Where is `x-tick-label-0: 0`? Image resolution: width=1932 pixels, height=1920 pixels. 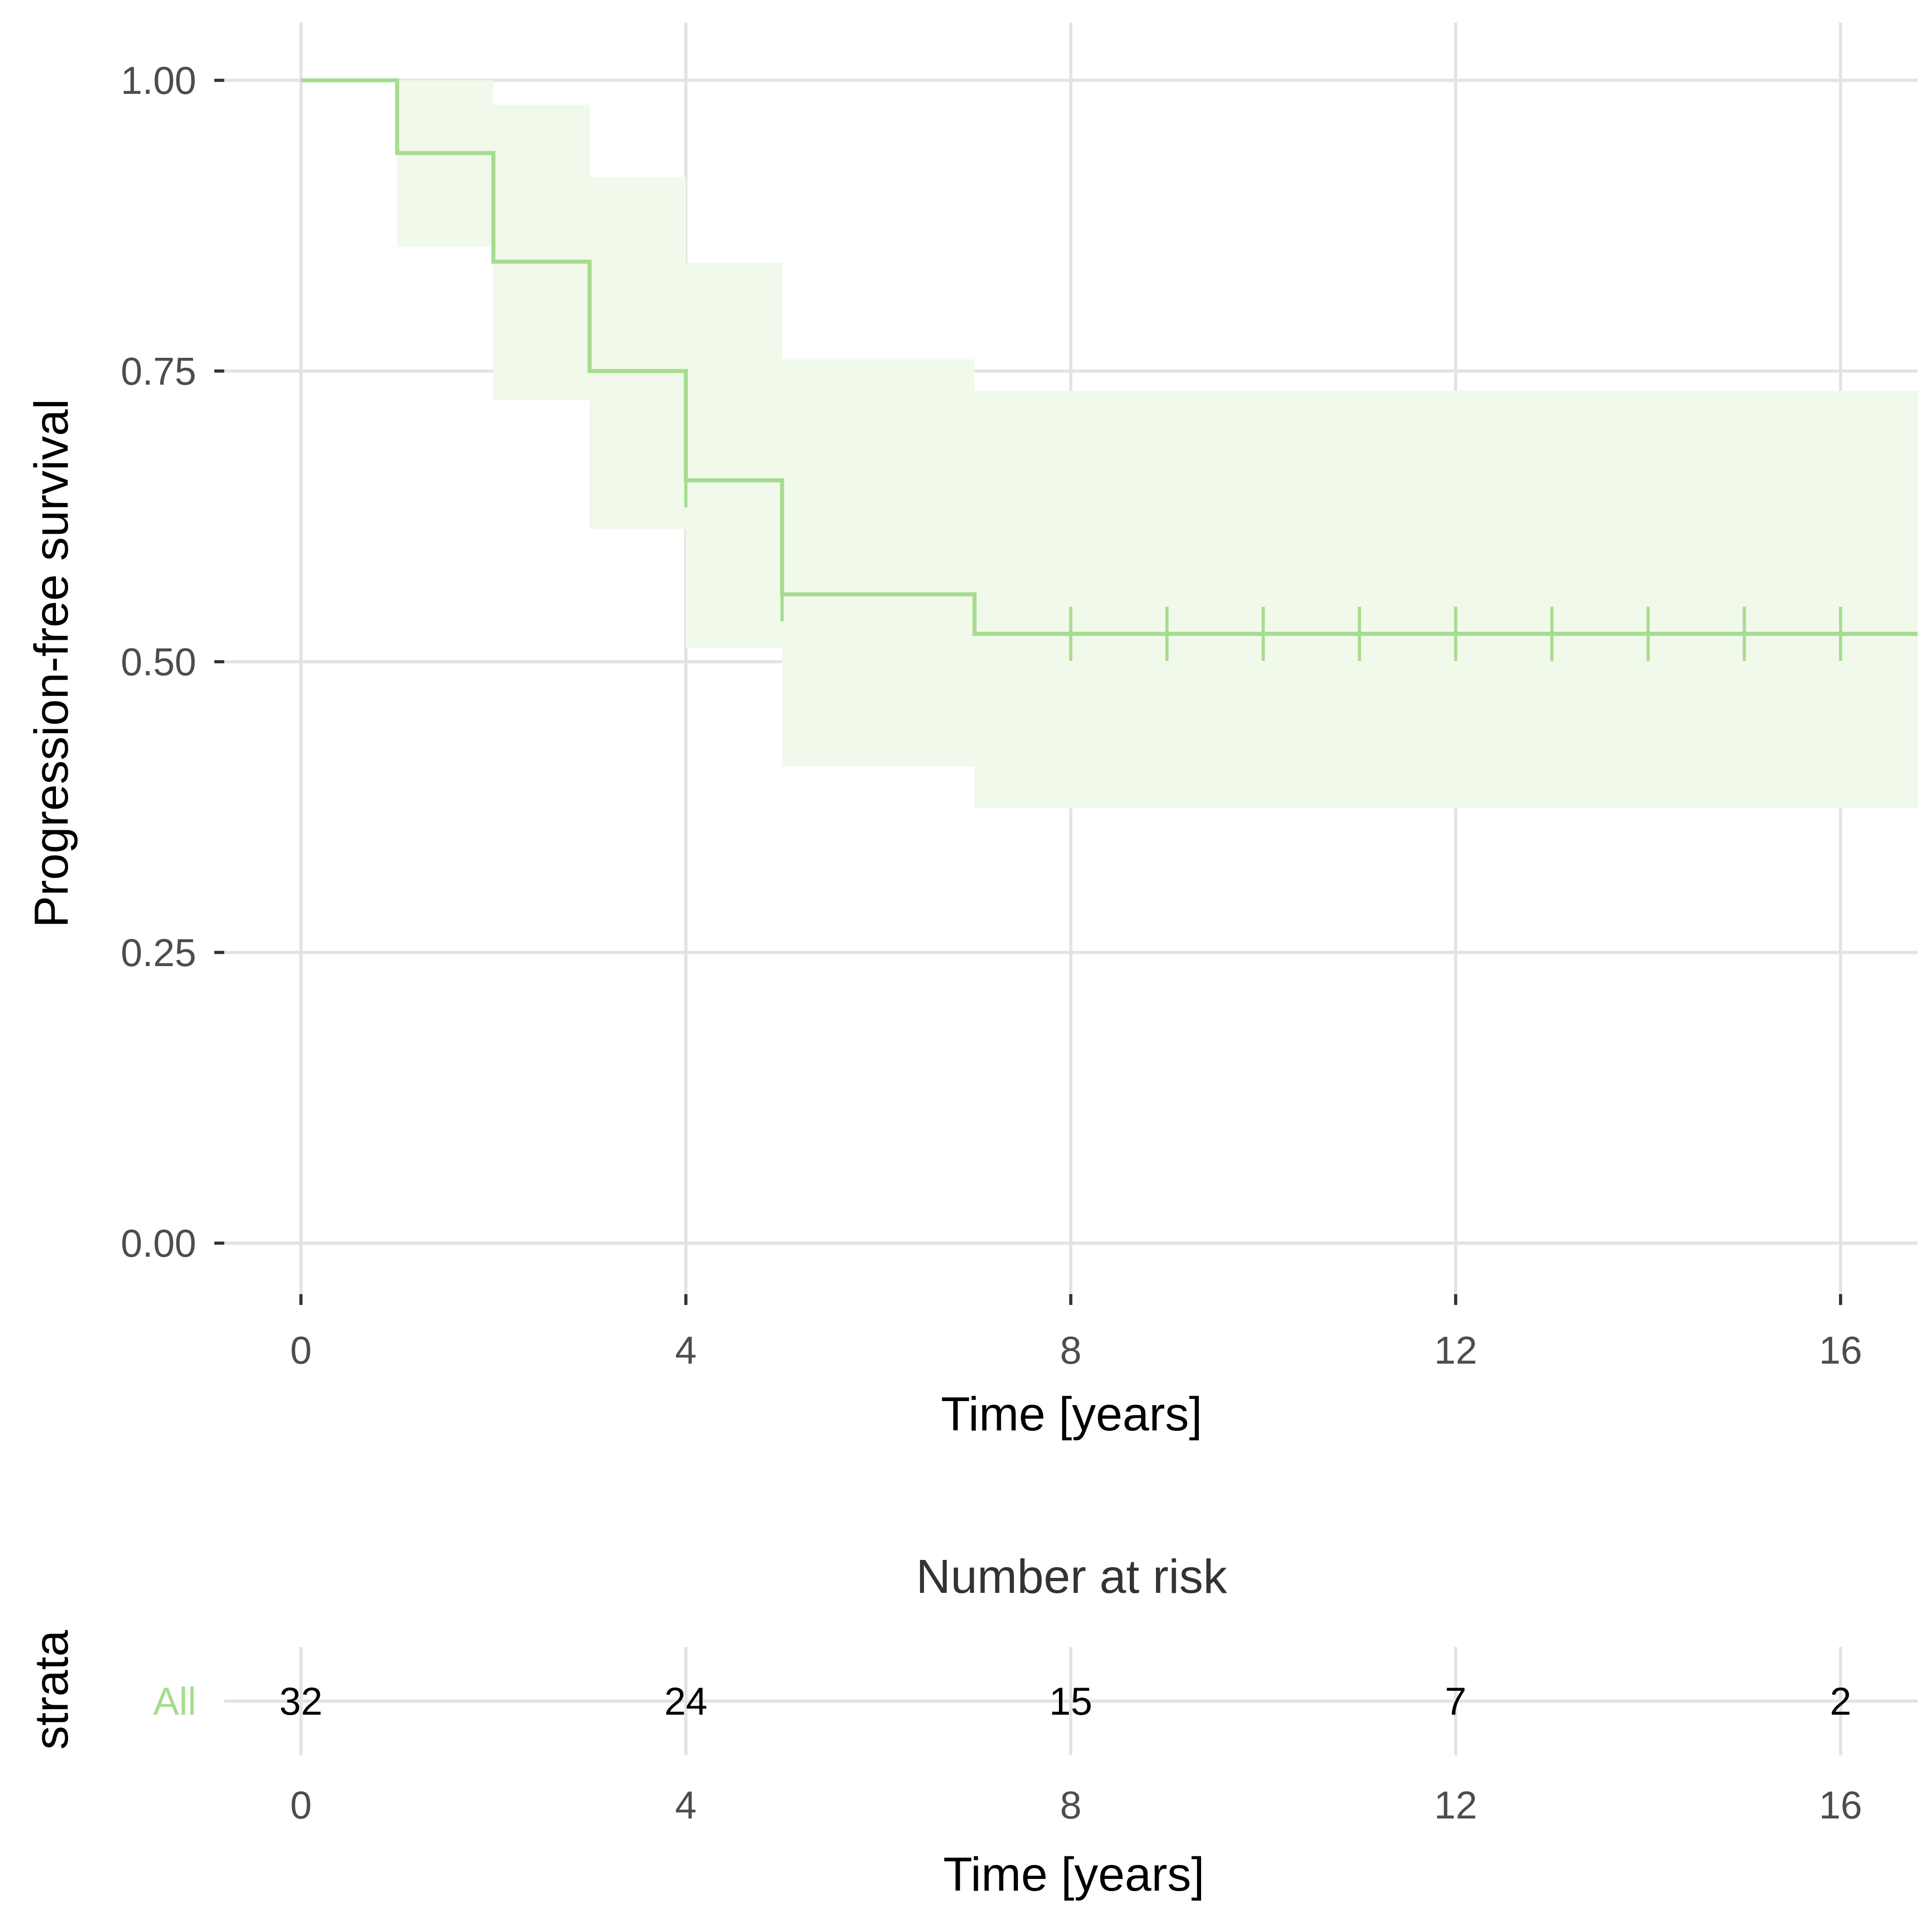
x-tick-label-0: 0 is located at coordinates (301, 1351).